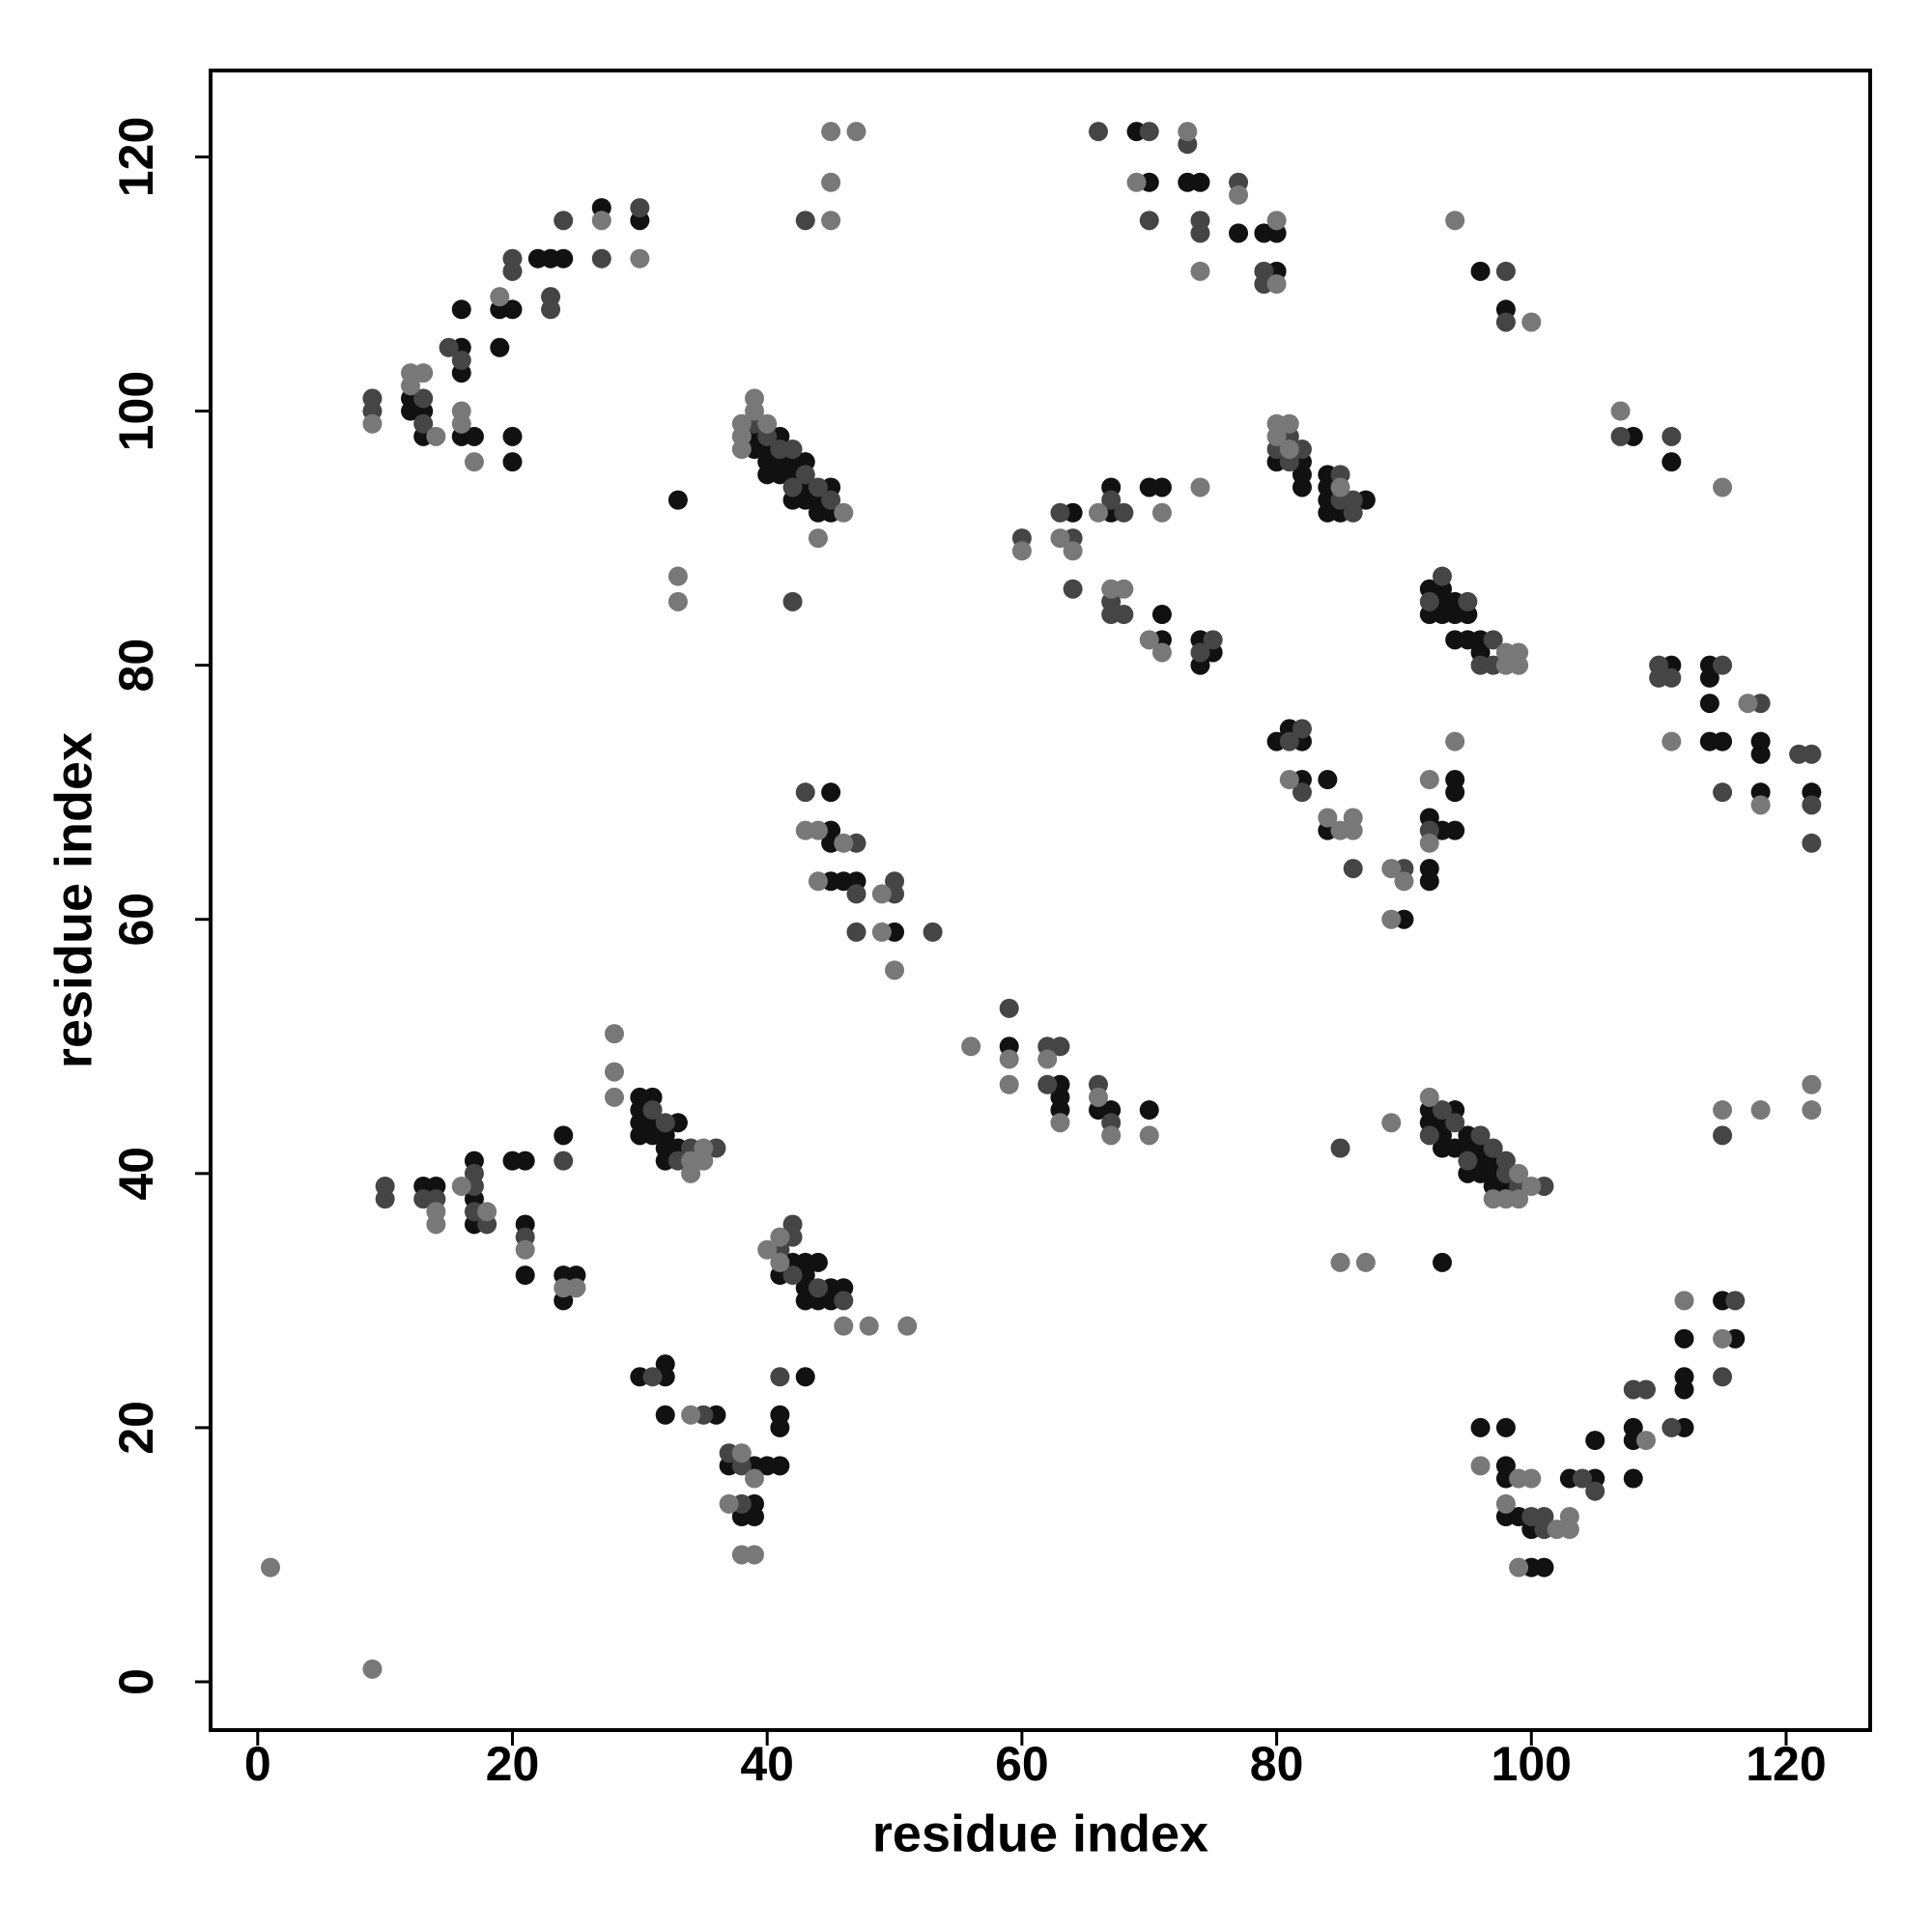 The height and width of the screenshot is (1932, 1932). I want to click on x-axis-title: residue index, so click(1040, 1833).